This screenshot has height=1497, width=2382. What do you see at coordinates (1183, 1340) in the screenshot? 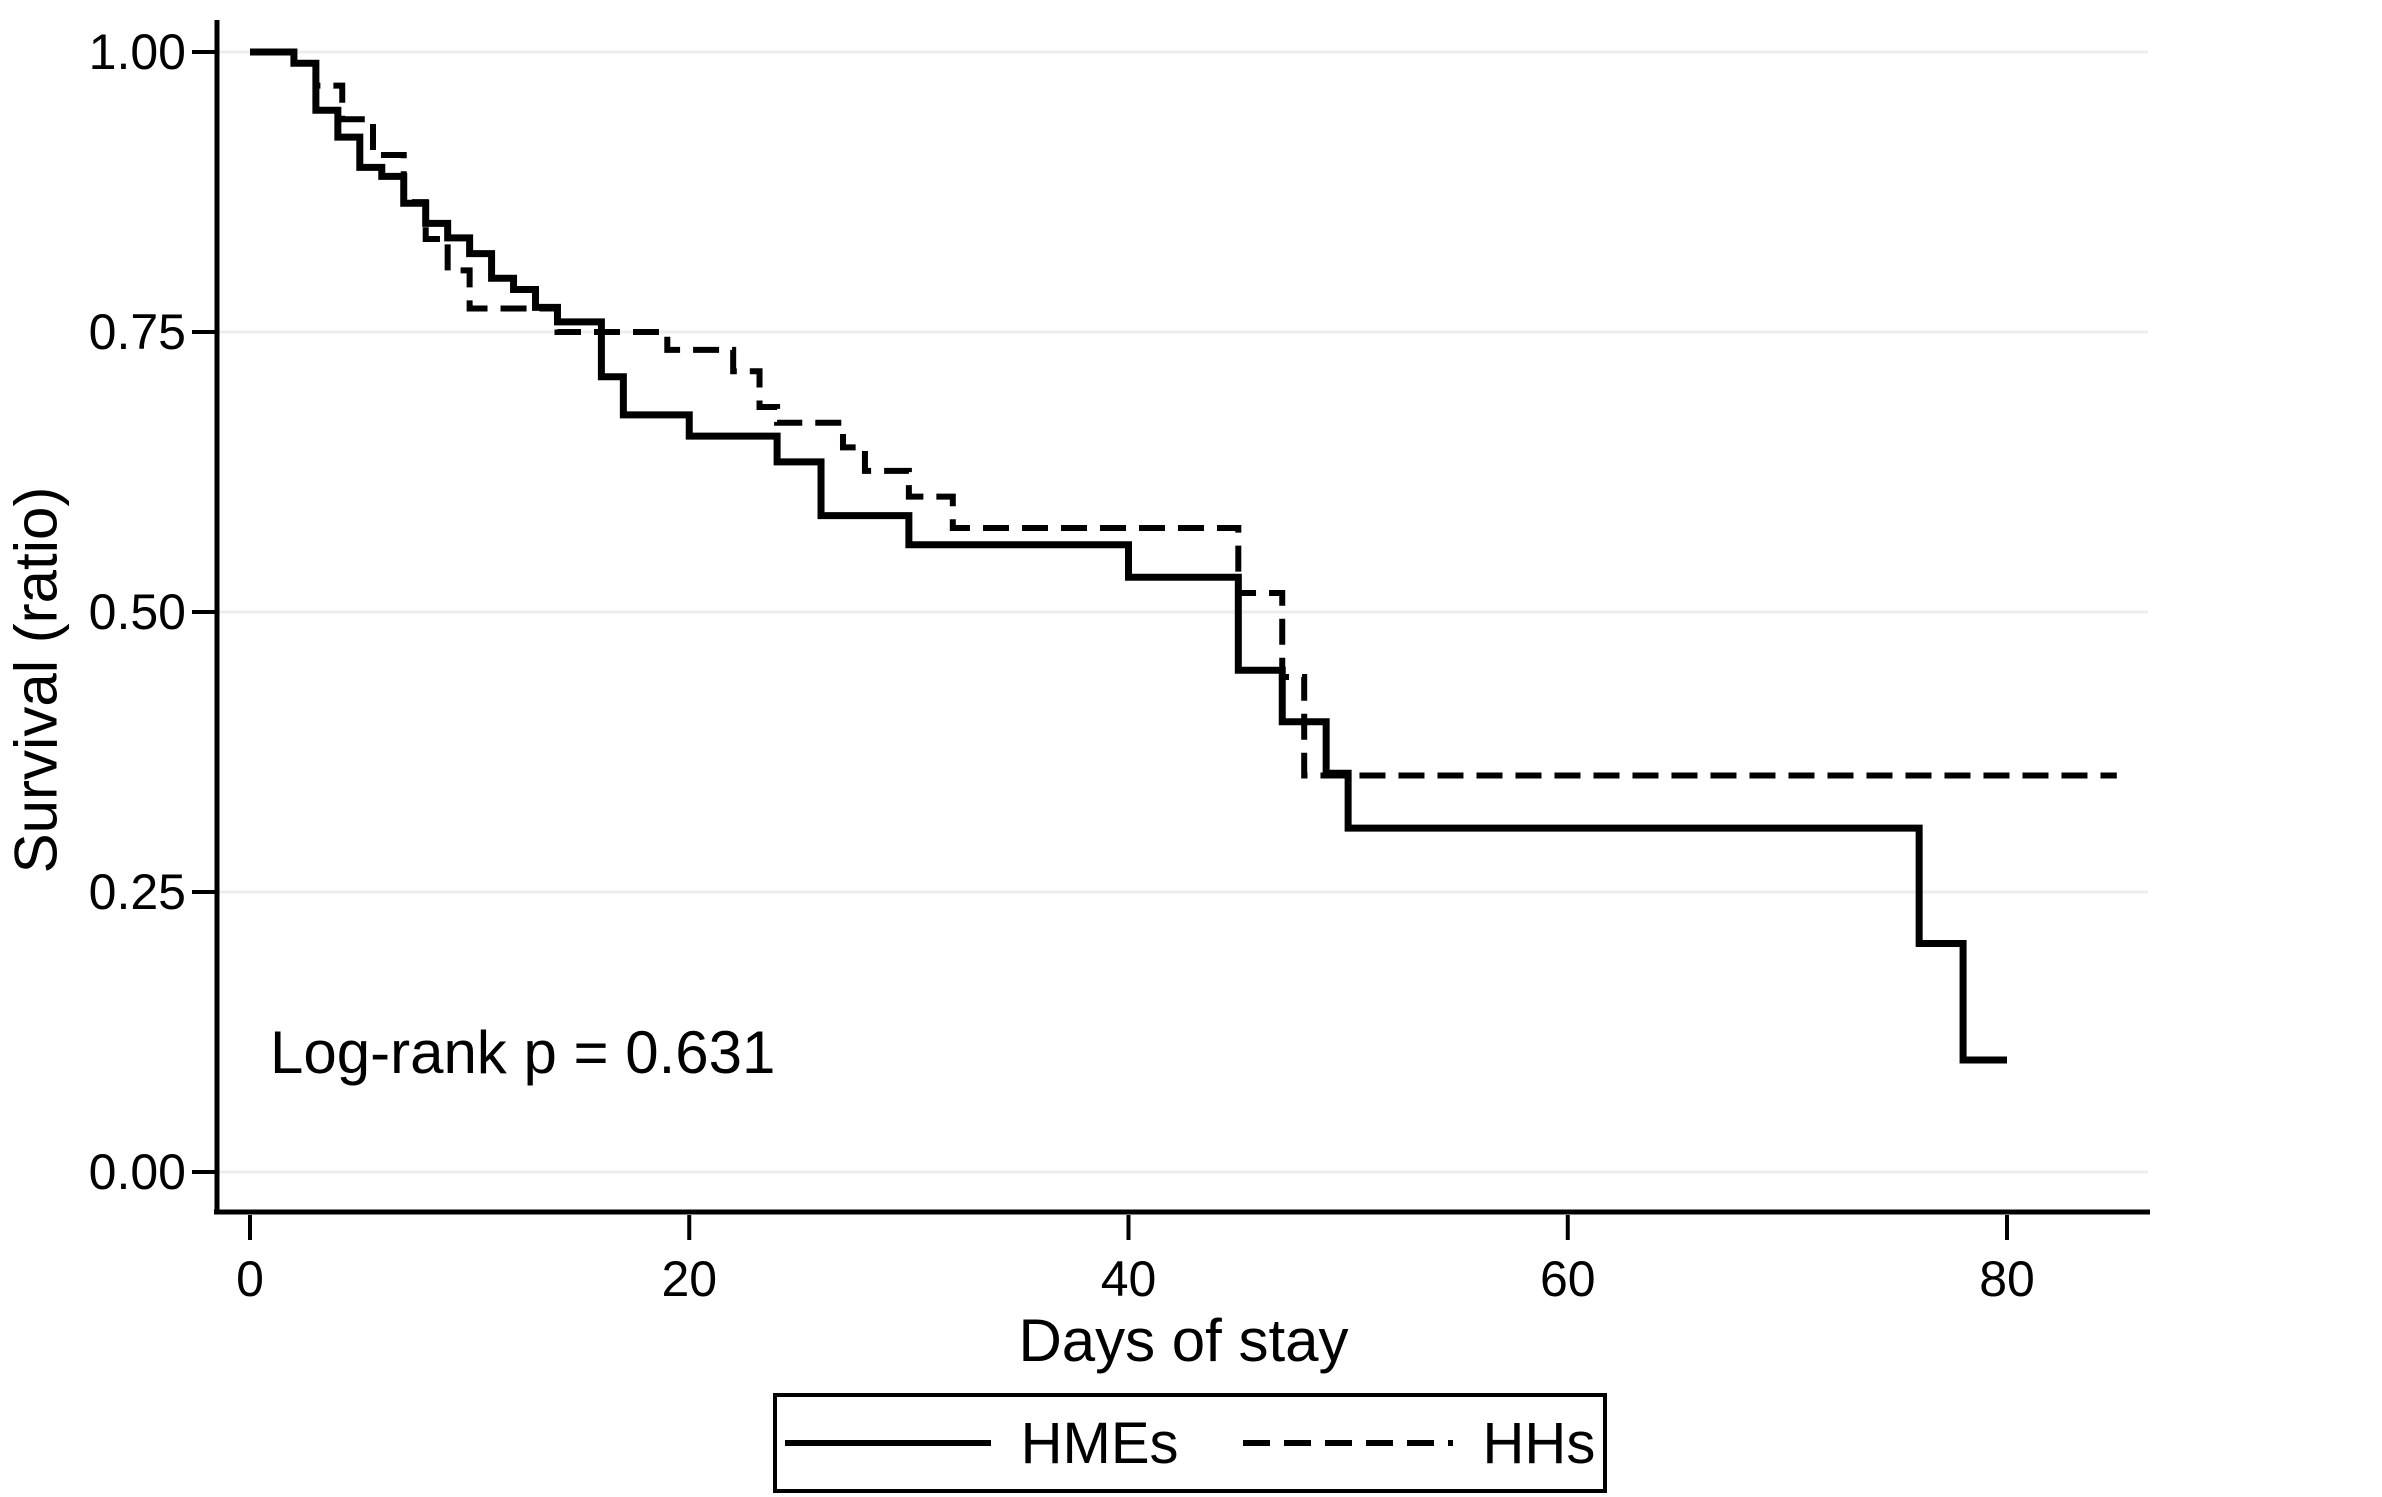
I see `x-axis-title: Days of stay` at bounding box center [1183, 1340].